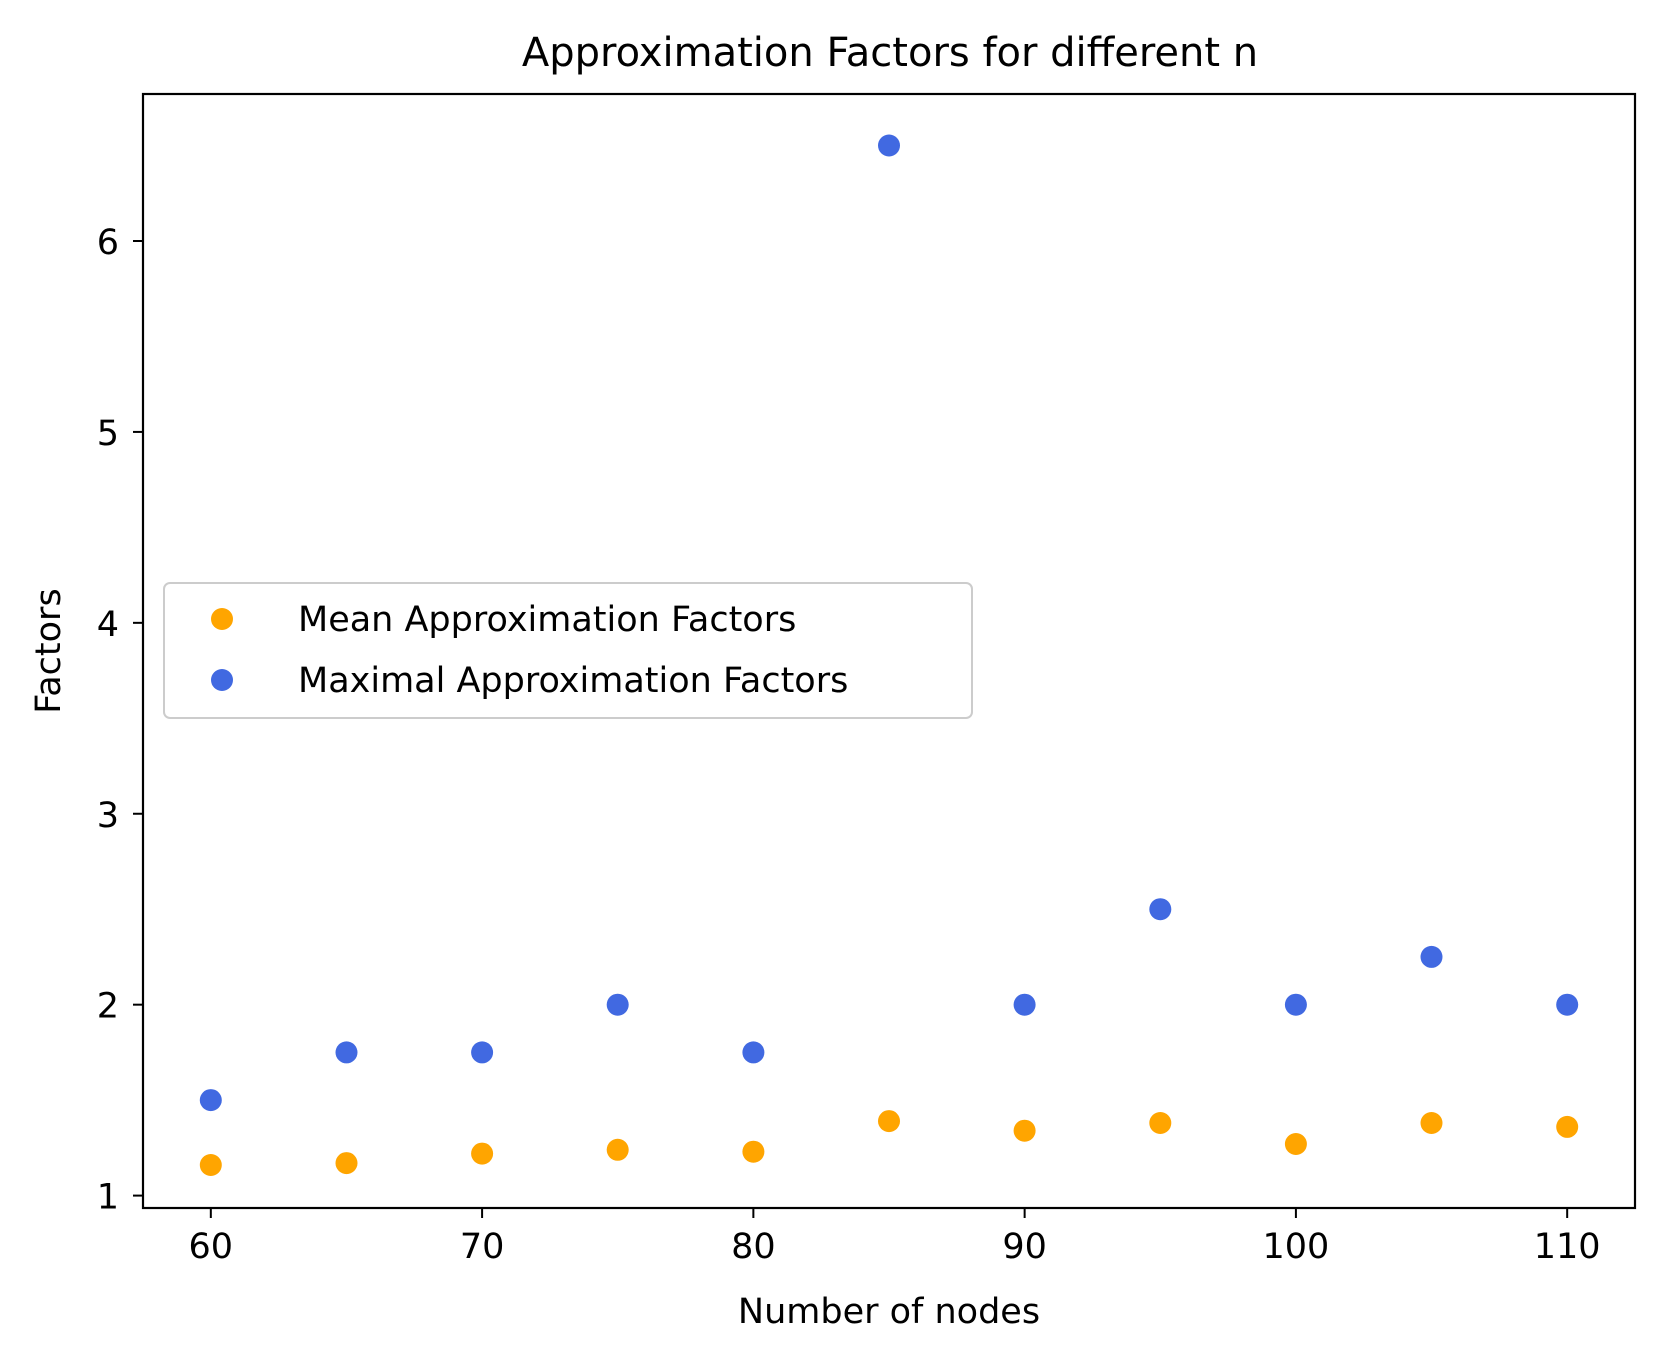  What do you see at coordinates (753, 1247) in the screenshot?
I see `x-tick-label: 80` at bounding box center [753, 1247].